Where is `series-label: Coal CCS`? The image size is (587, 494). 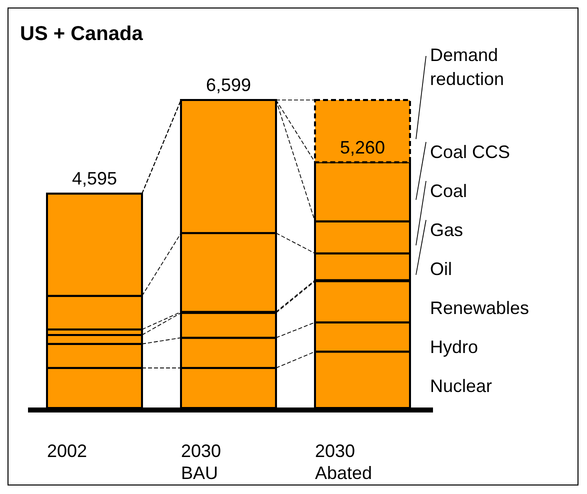 series-label: Coal CCS is located at coordinates (470, 152).